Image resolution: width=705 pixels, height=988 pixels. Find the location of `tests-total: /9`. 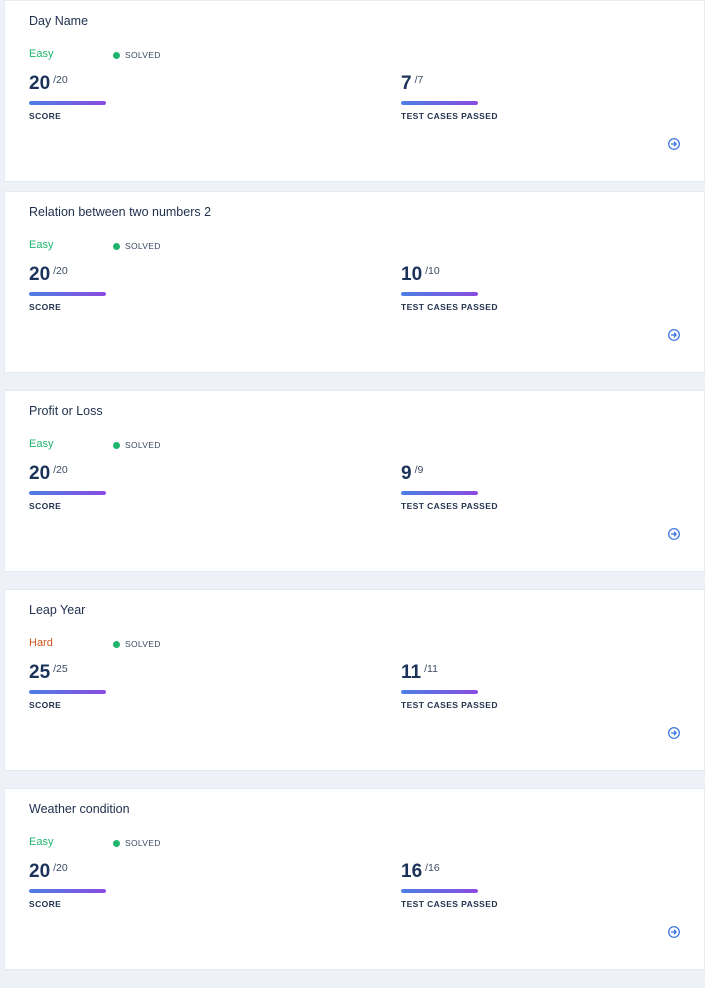

tests-total: /9 is located at coordinates (419, 470).